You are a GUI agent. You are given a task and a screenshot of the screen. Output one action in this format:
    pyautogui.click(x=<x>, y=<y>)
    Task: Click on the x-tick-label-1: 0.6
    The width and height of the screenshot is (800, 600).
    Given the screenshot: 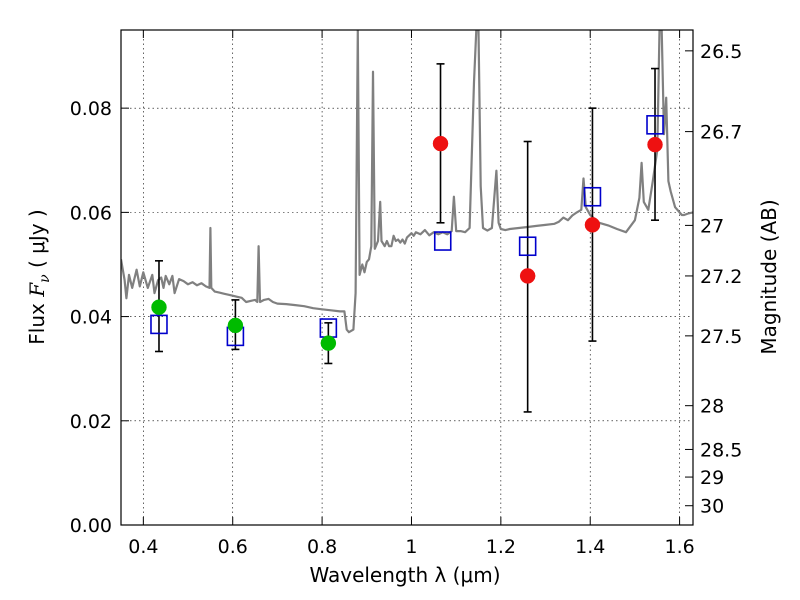 What is the action you would take?
    pyautogui.click(x=233, y=547)
    